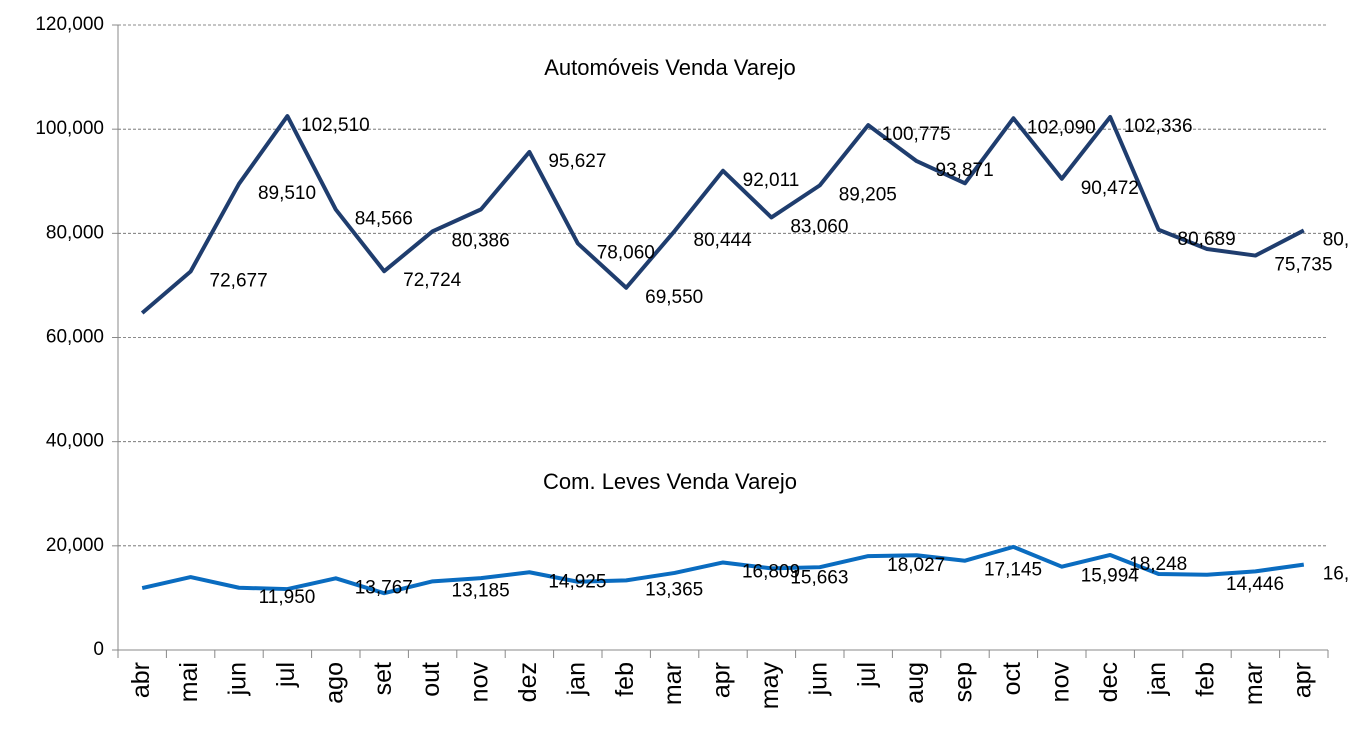 The height and width of the screenshot is (742, 1350). Describe the element at coordinates (771, 571) in the screenshot. I see `data-label: 16,809` at that location.